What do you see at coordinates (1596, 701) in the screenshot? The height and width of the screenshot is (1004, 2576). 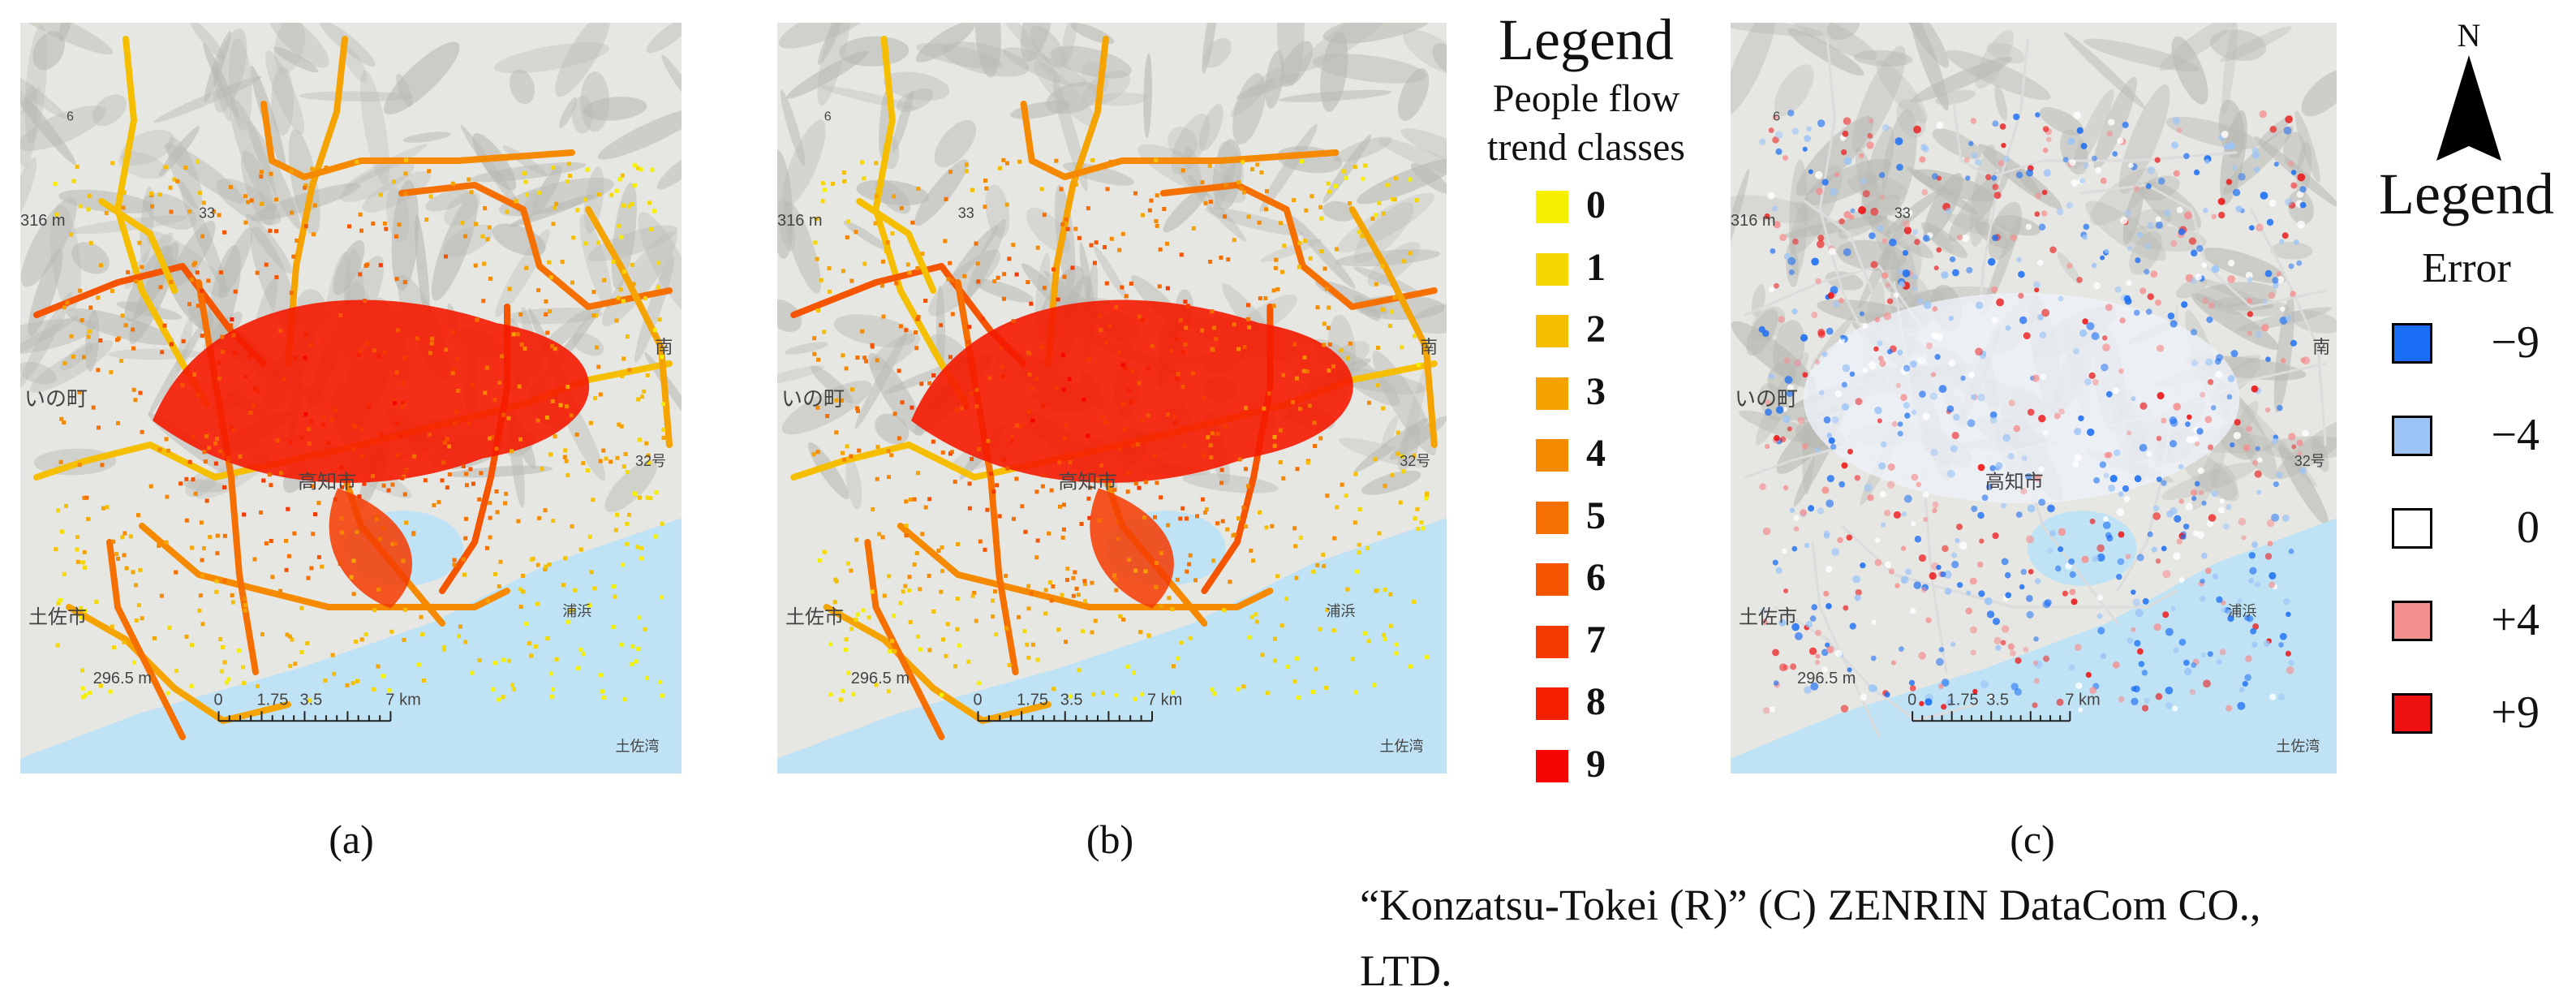 I see `class-label-8: 8` at bounding box center [1596, 701].